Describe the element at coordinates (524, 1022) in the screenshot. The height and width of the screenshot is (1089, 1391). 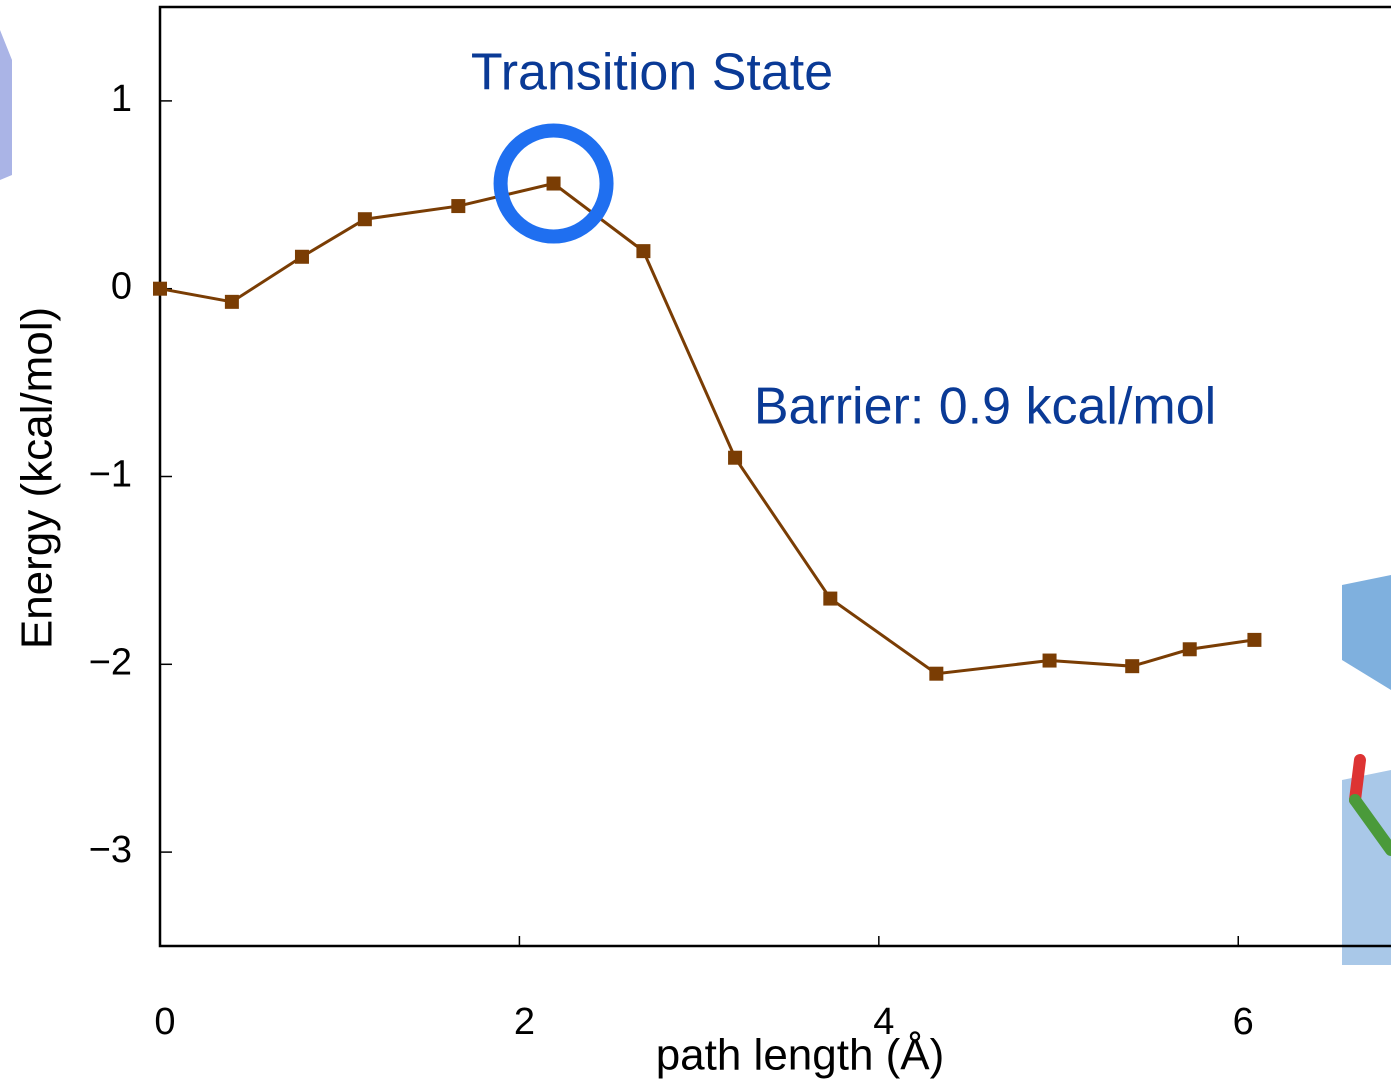
I see `x-tick-label: 2` at that location.